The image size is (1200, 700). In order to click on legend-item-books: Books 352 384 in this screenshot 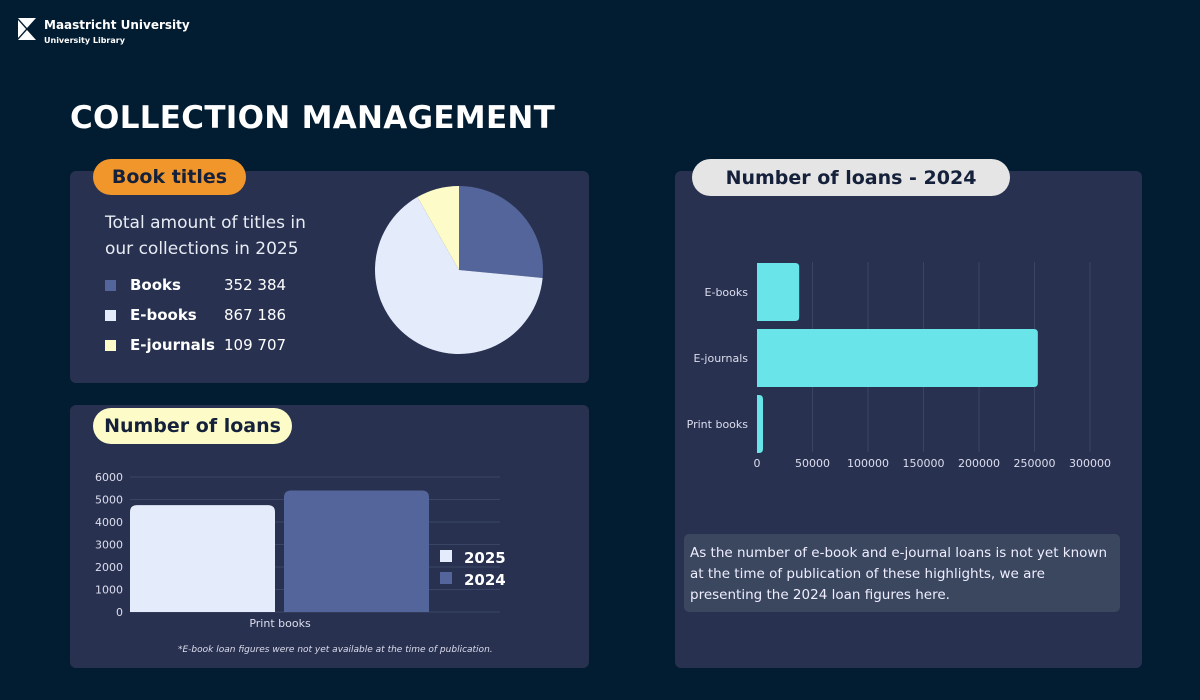, I will do `click(195, 285)`.